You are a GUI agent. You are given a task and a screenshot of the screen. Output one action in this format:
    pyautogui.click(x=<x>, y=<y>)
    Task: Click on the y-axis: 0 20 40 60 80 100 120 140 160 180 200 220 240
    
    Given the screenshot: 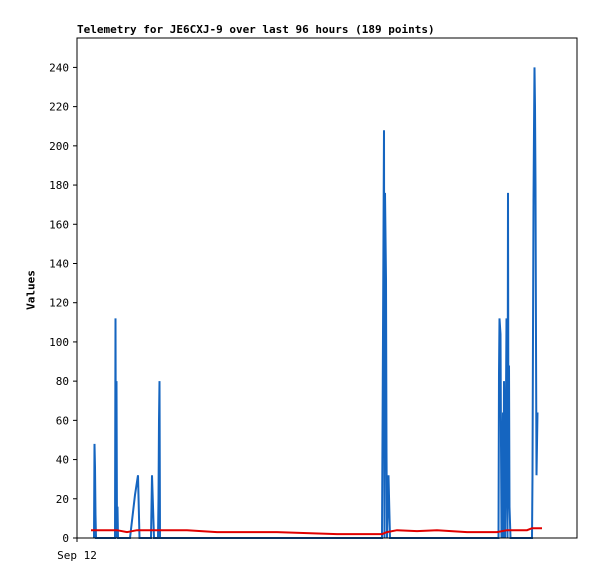 What is the action you would take?
    pyautogui.click(x=63, y=303)
    